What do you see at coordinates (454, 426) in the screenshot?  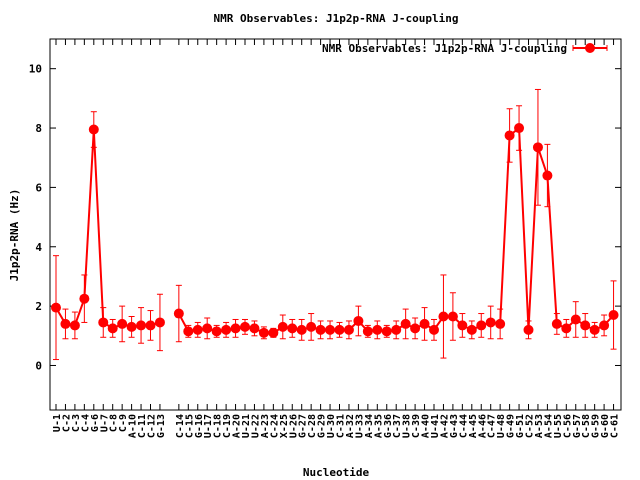 I see `x-tick-label: G-43` at bounding box center [454, 426].